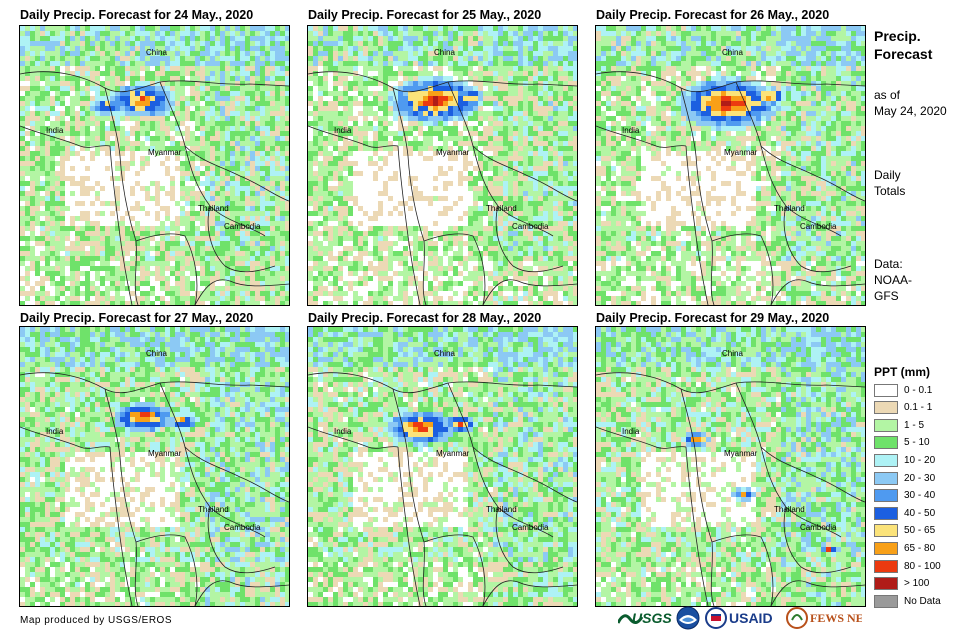  What do you see at coordinates (920, 478) in the screenshot?
I see `legend-label: 20 - 30` at bounding box center [920, 478].